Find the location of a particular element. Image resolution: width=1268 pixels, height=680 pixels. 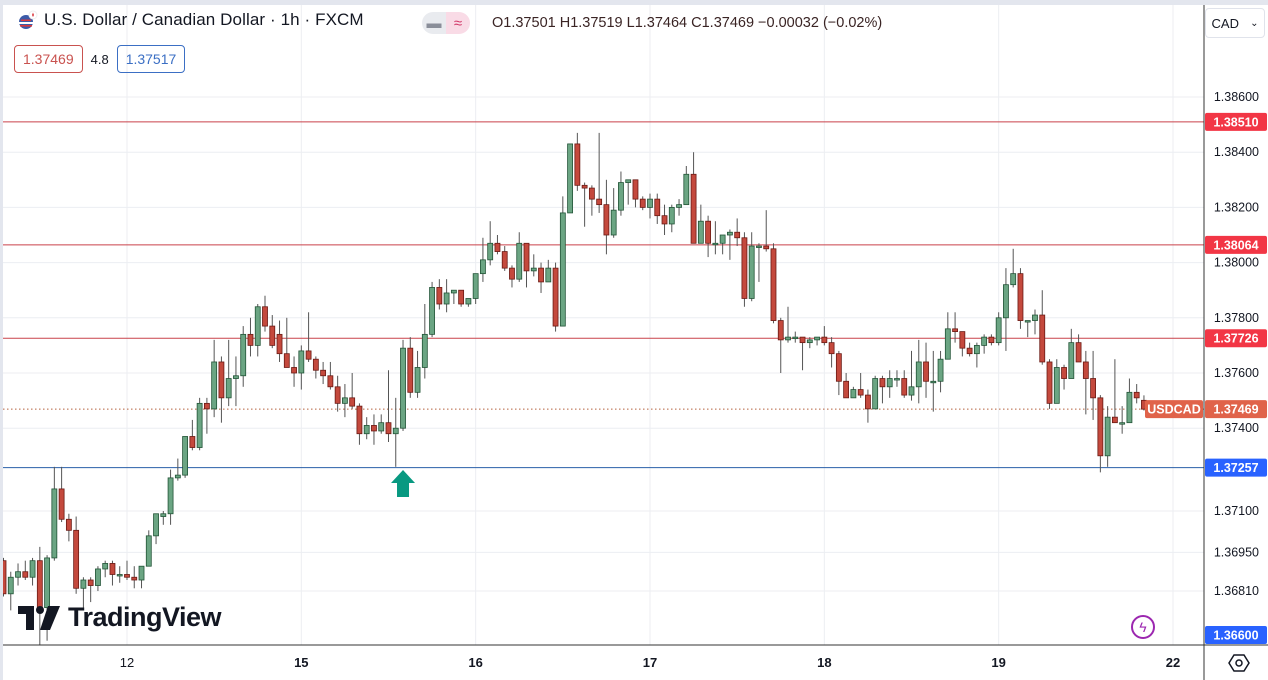

lightning-icon: ϟ is located at coordinates (1143, 627).